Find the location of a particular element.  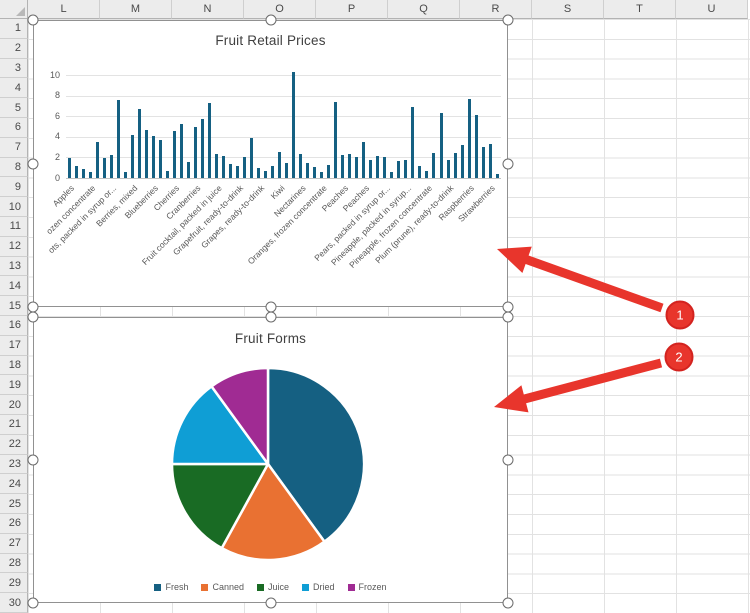

row-header-23: 23 is located at coordinates (14, 464).